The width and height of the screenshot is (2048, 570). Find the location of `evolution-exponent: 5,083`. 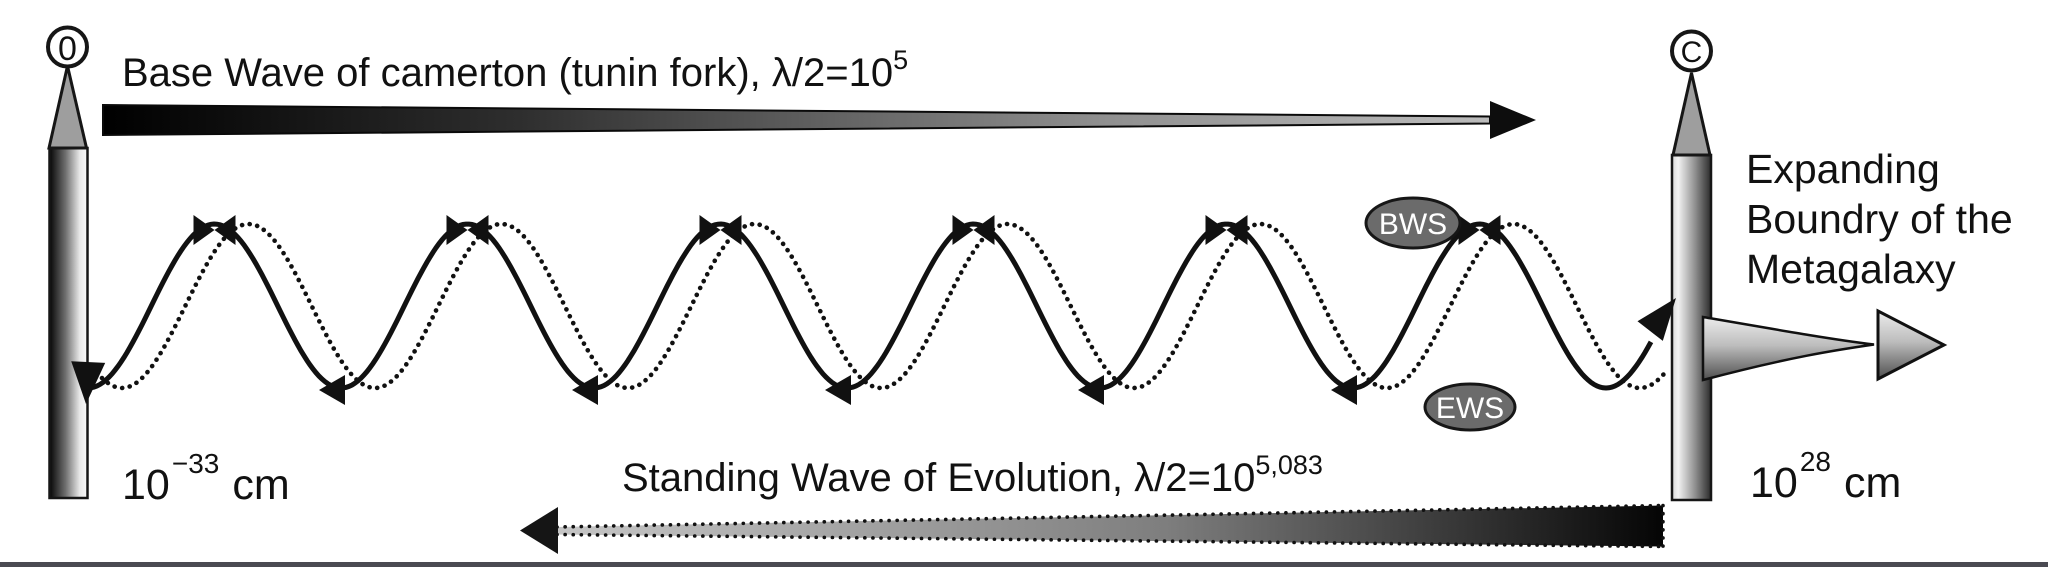

evolution-exponent: 5,083 is located at coordinates (1289, 465).